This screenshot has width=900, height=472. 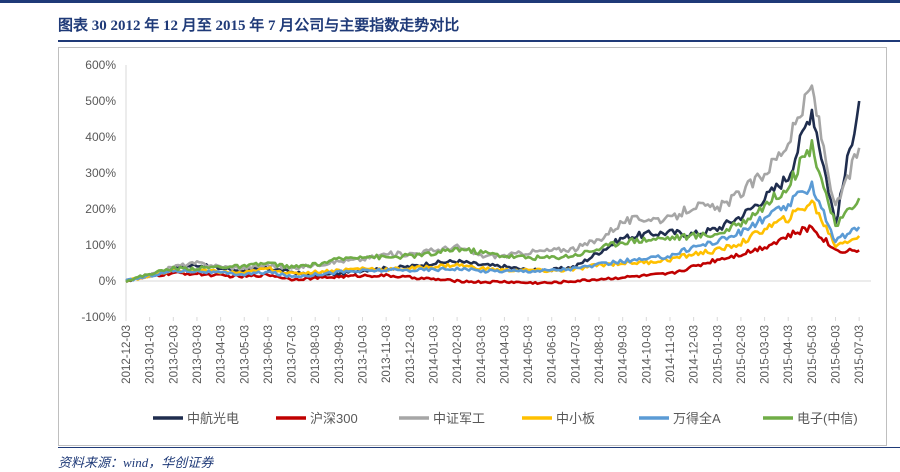 I want to click on bottom-rule, so click(x=479, y=447).